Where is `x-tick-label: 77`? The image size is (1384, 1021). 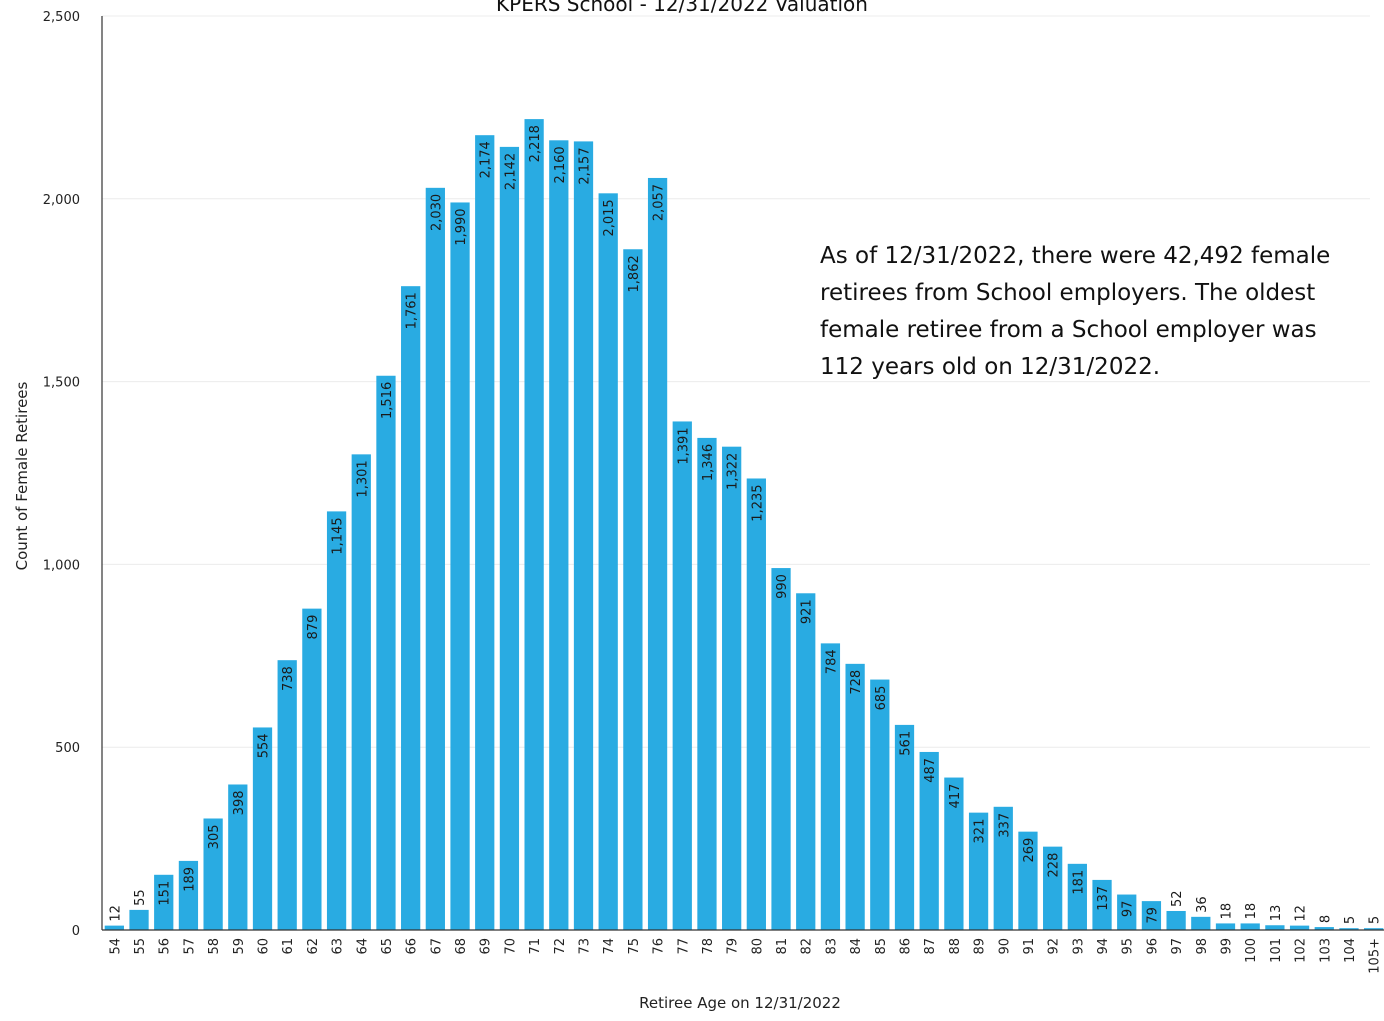 x-tick-label: 77 is located at coordinates (683, 946).